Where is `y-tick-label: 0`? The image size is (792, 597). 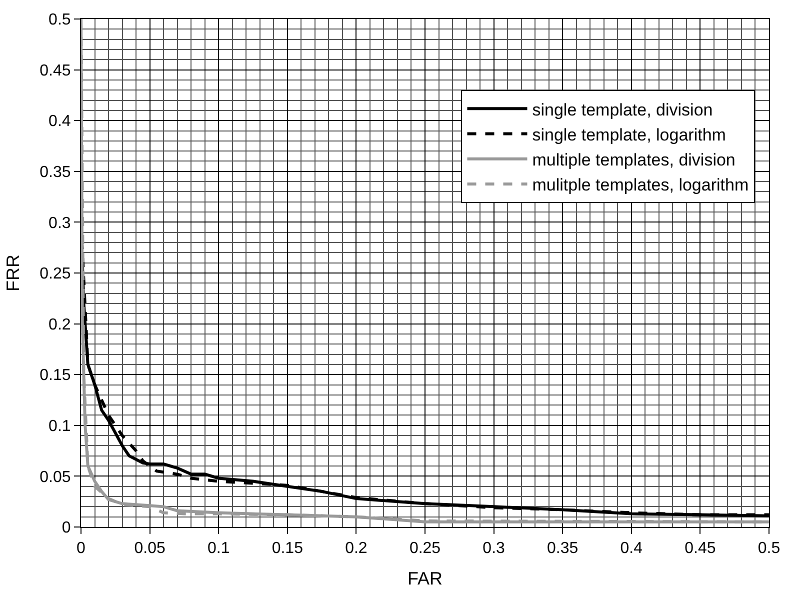
y-tick-label: 0 is located at coordinates (66, 528).